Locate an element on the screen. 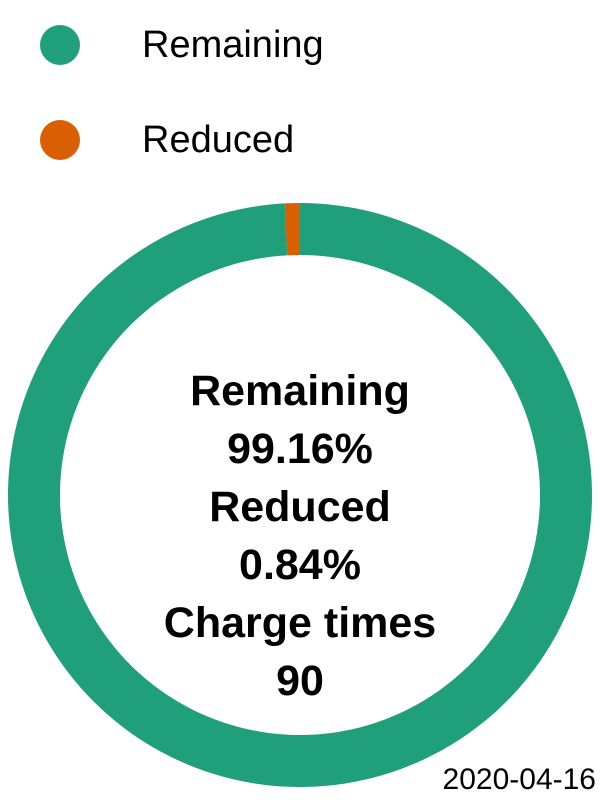 The image size is (600, 800). center-reduced-label: Reduced is located at coordinates (300, 507).